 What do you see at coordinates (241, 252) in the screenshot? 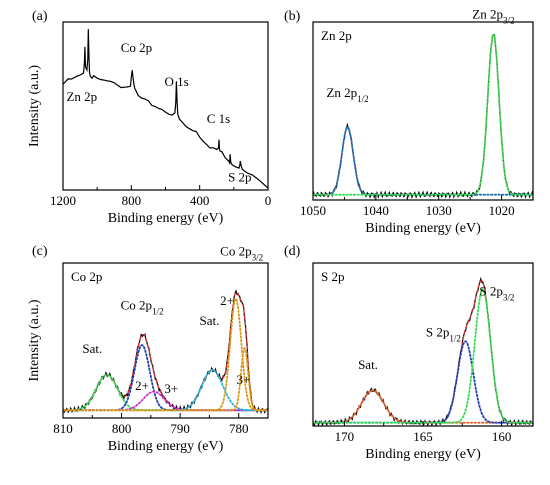
I see `peak-label: Co 2p3/2` at bounding box center [241, 252].